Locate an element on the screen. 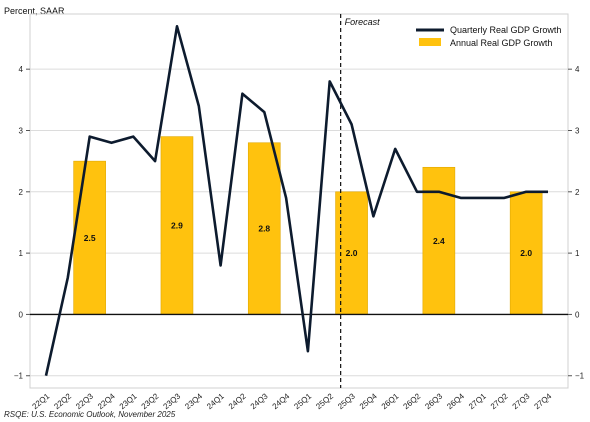 This screenshot has height=422, width=590. bar-value-label: 2.9 is located at coordinates (177, 226).